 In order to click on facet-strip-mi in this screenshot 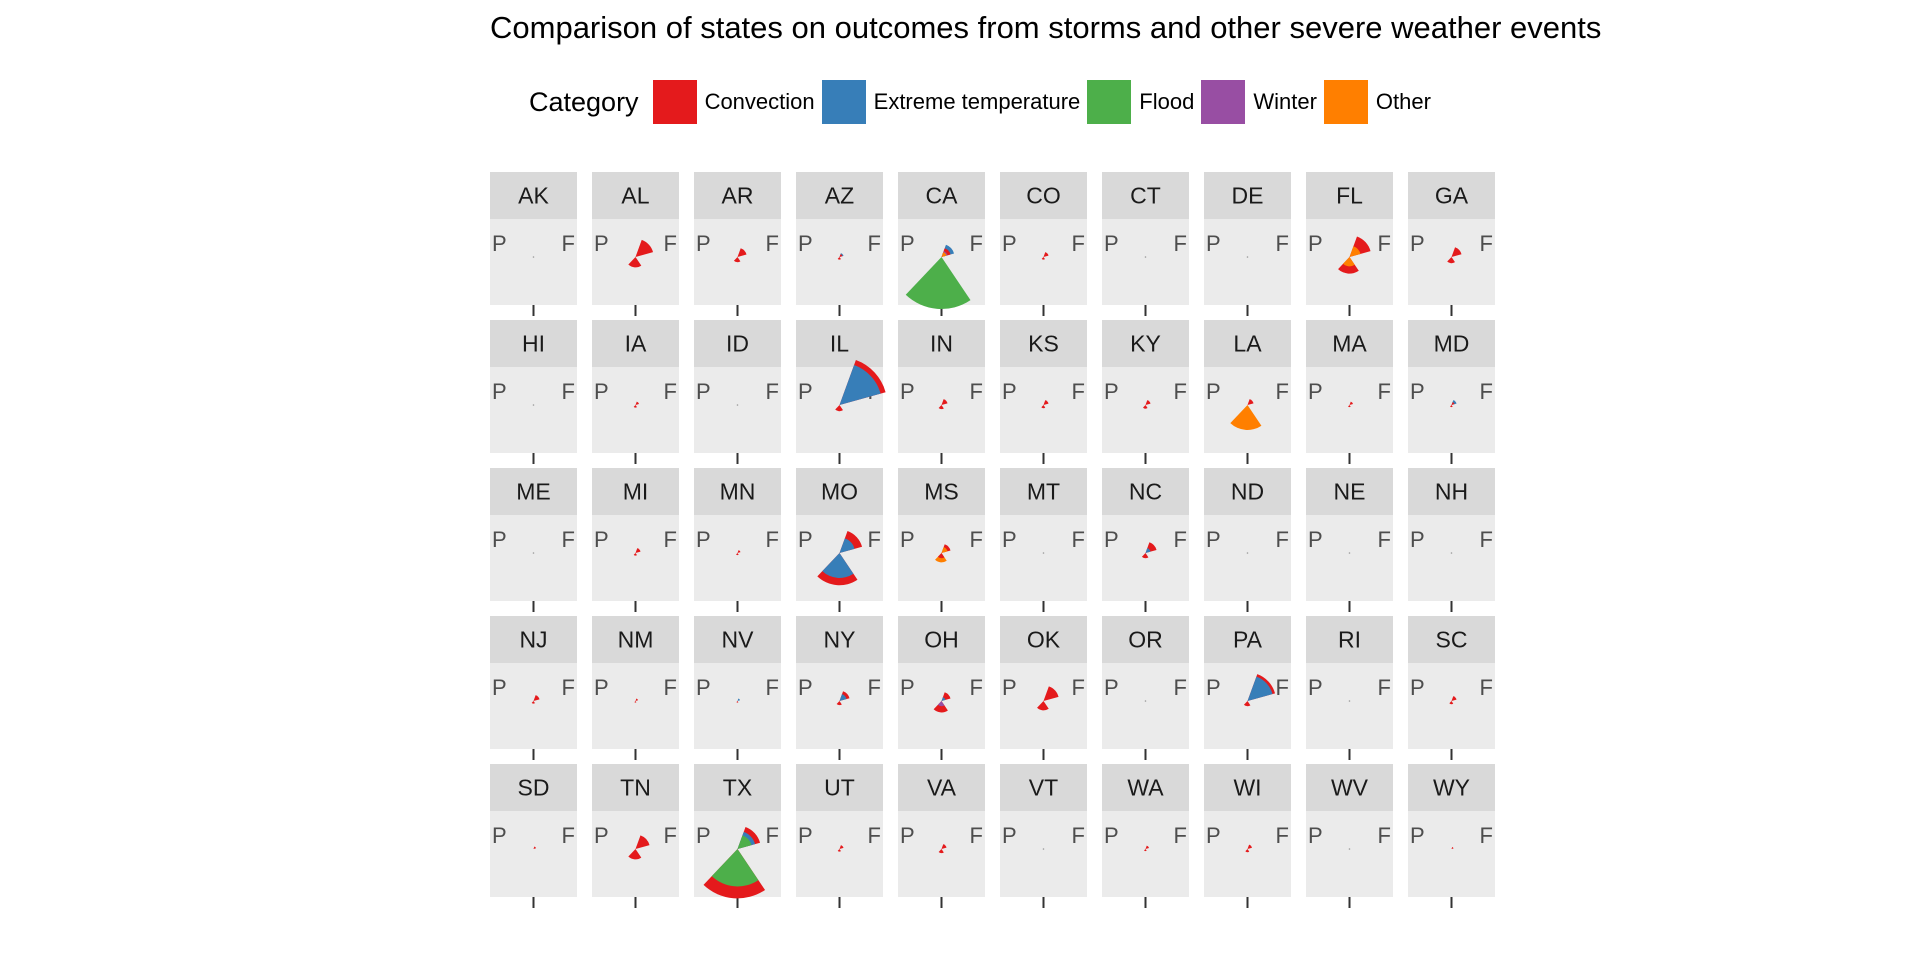, I will do `click(635, 491)`.